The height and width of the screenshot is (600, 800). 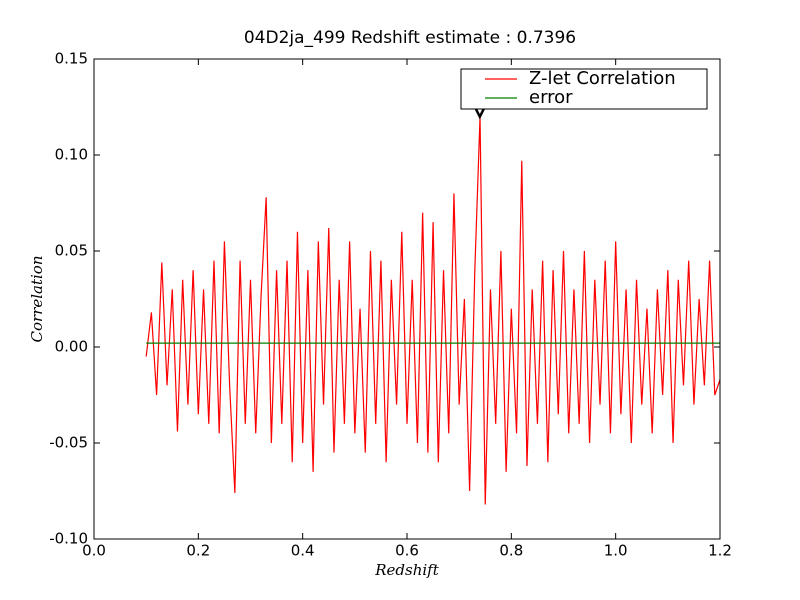 What do you see at coordinates (511, 551) in the screenshot?
I see `x-tick-label: 0.8` at bounding box center [511, 551].